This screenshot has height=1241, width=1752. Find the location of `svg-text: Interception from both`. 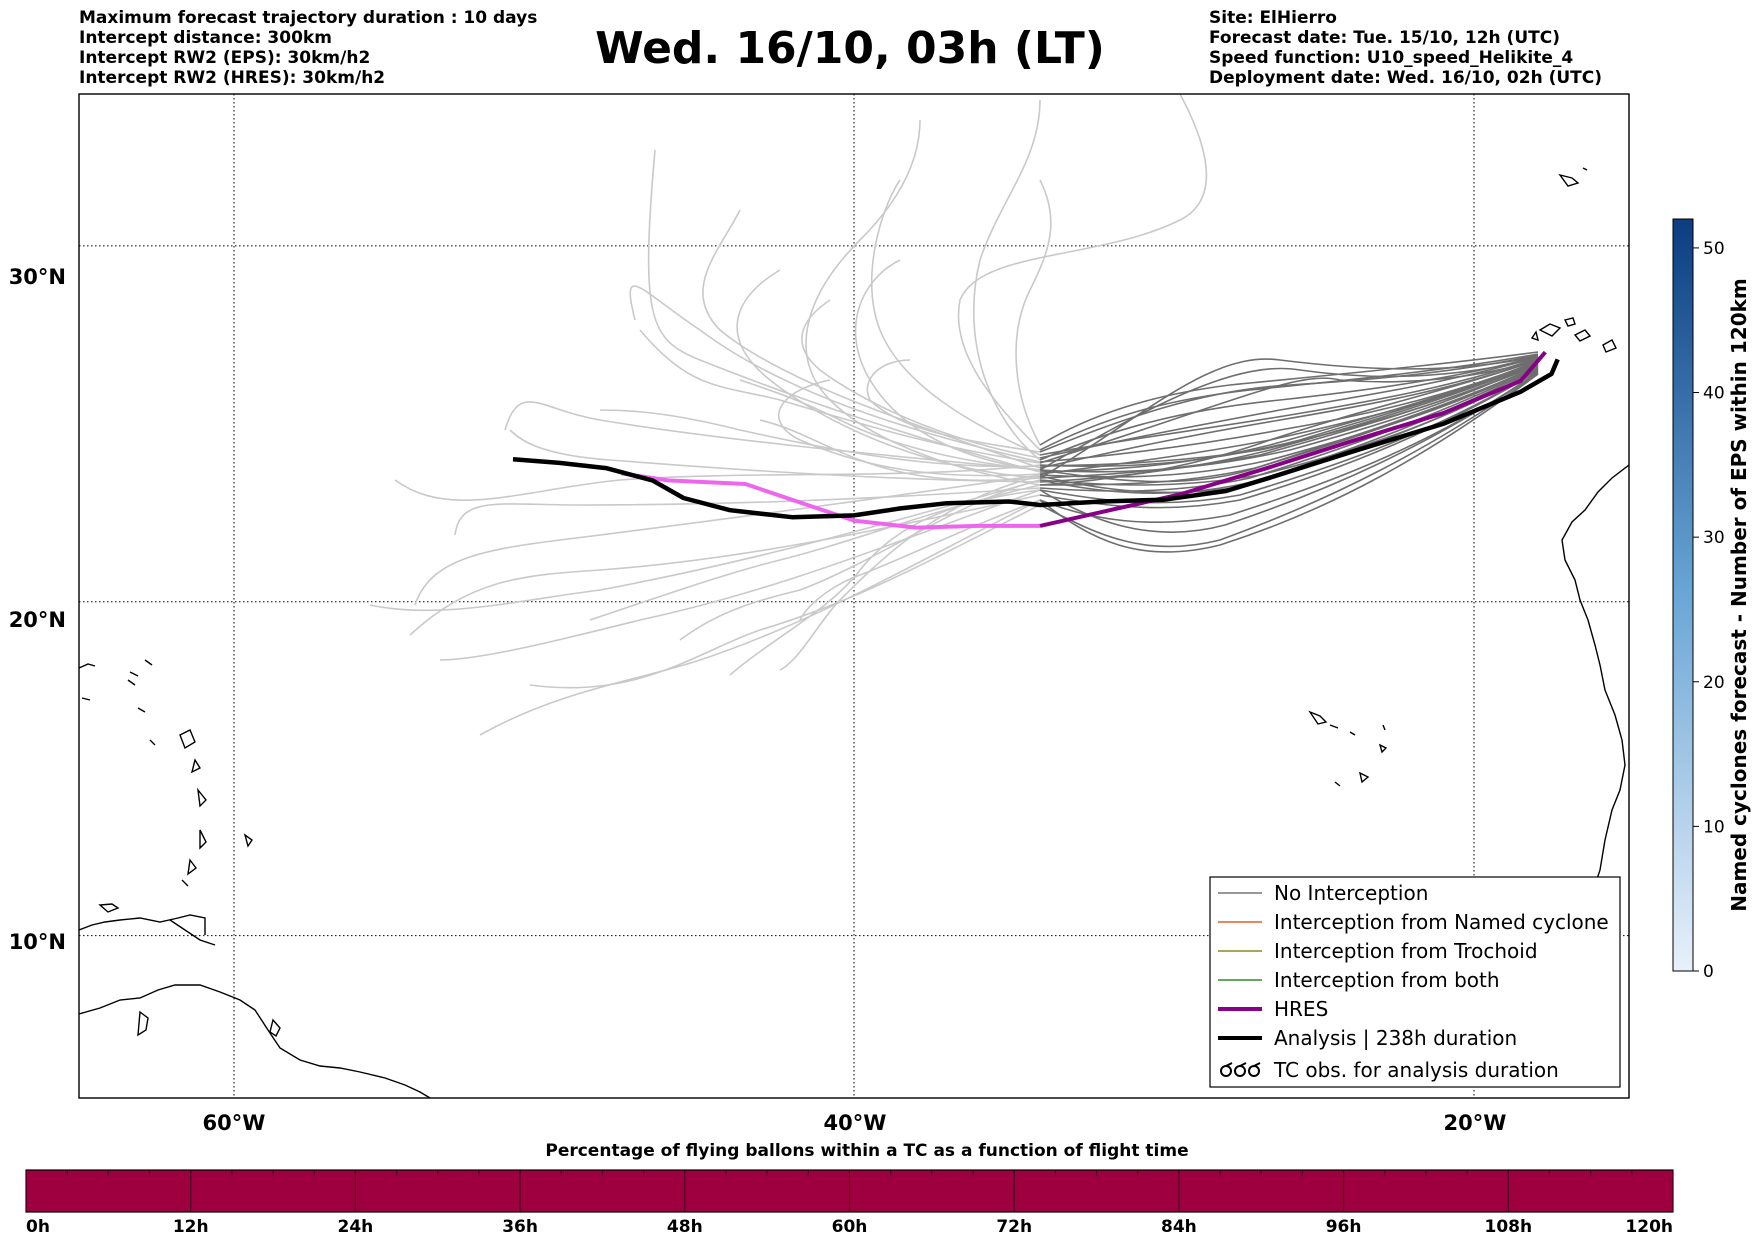

svg-text: Interception from both is located at coordinates (1387, 980).